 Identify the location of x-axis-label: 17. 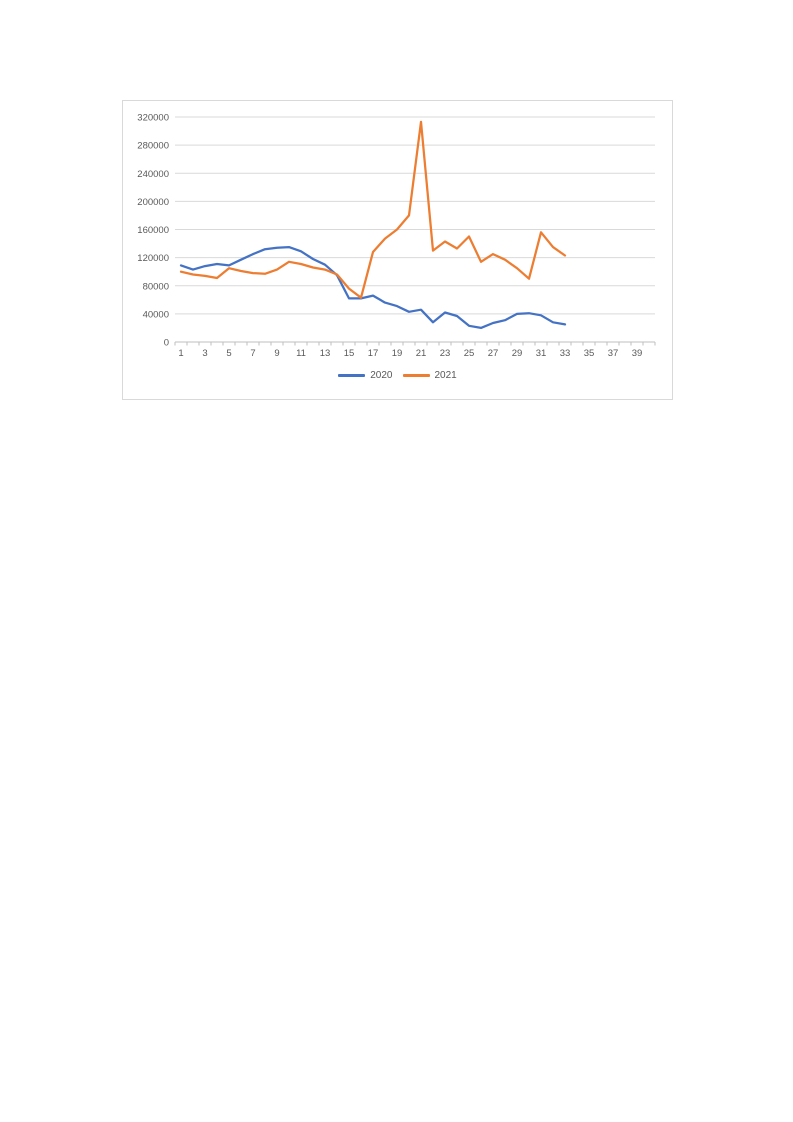
(373, 353).